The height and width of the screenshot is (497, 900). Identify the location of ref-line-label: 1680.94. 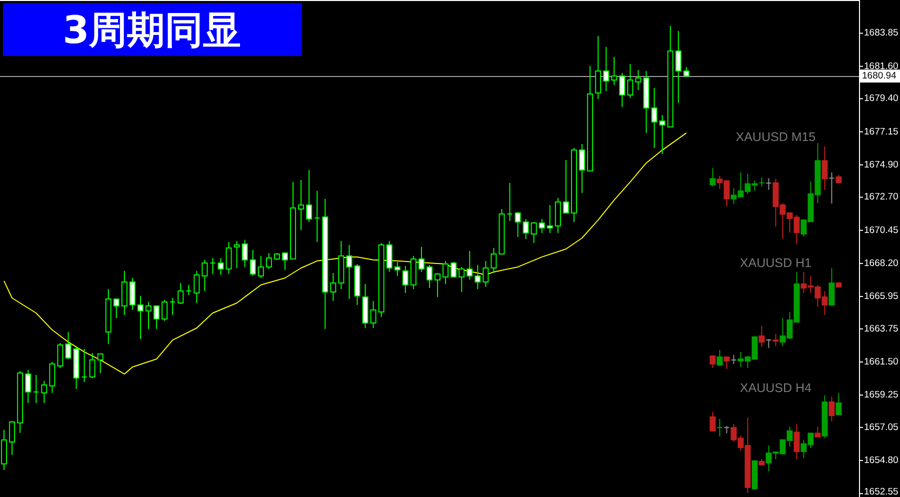
(879, 76).